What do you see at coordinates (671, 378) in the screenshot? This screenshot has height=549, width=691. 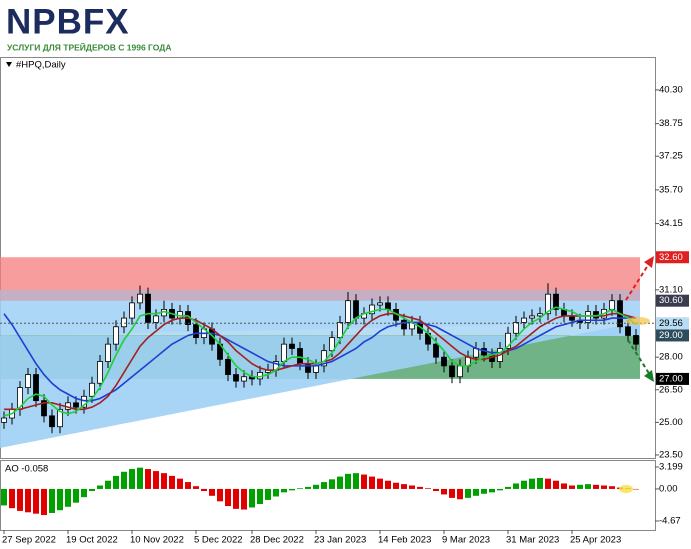 I see `price-marker-label: 27.00` at bounding box center [671, 378].